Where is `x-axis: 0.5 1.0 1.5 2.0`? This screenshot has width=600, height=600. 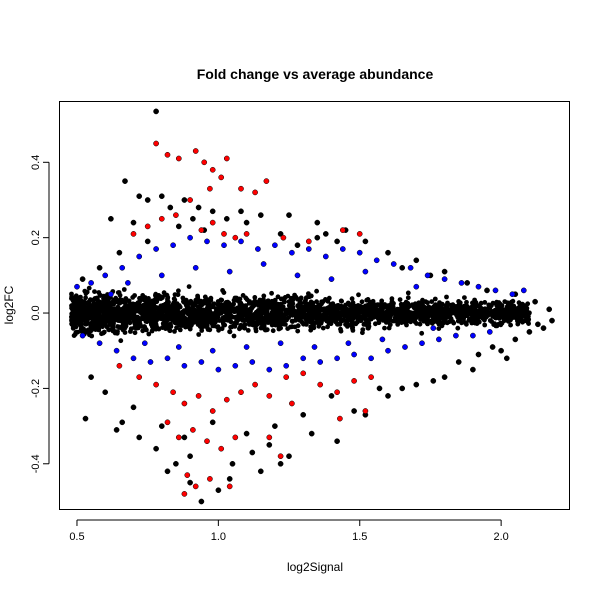 x-axis: 0.5 1.0 1.5 2.0 is located at coordinates (289, 531).